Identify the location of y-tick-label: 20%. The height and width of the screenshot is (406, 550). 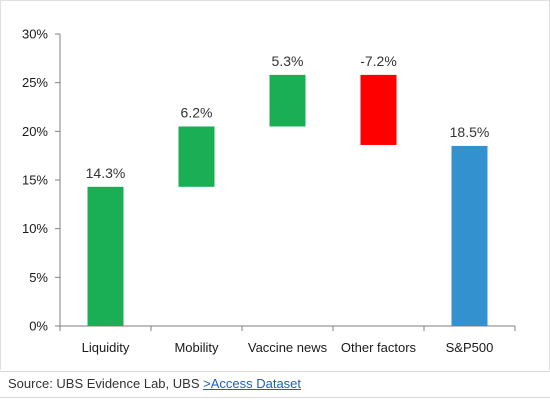
(35, 131).